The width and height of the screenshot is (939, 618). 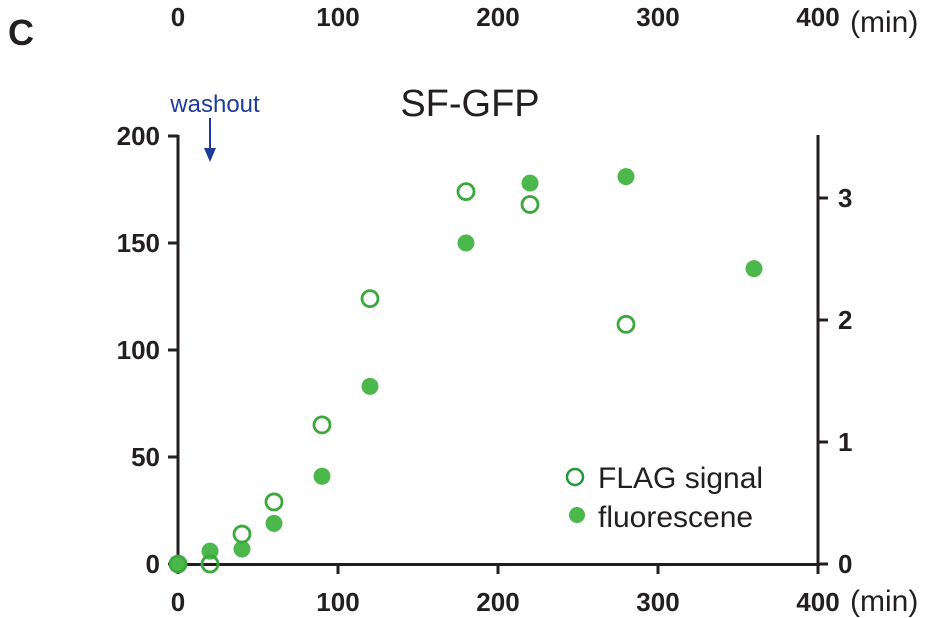 What do you see at coordinates (214, 104) in the screenshot?
I see `washout-label: washout` at bounding box center [214, 104].